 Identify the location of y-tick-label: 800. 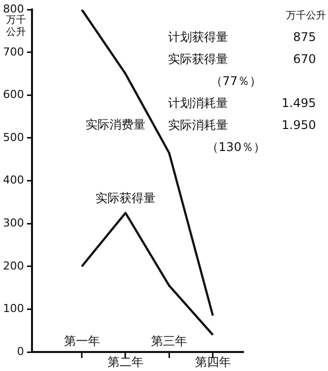
(13, 9).